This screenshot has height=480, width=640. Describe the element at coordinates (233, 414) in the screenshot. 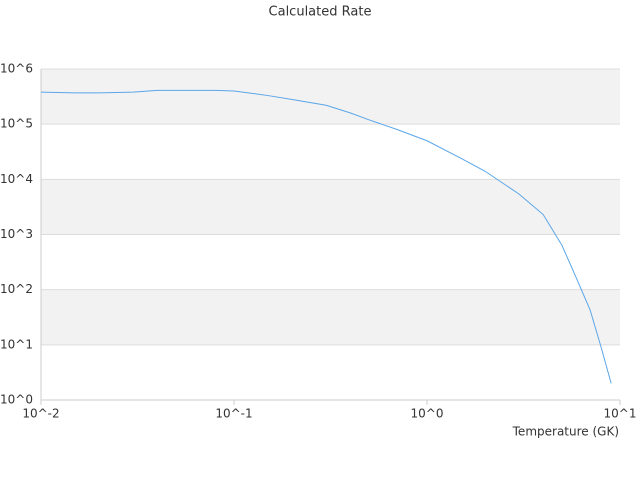

I see `x-tick-label: 10^-1` at that location.